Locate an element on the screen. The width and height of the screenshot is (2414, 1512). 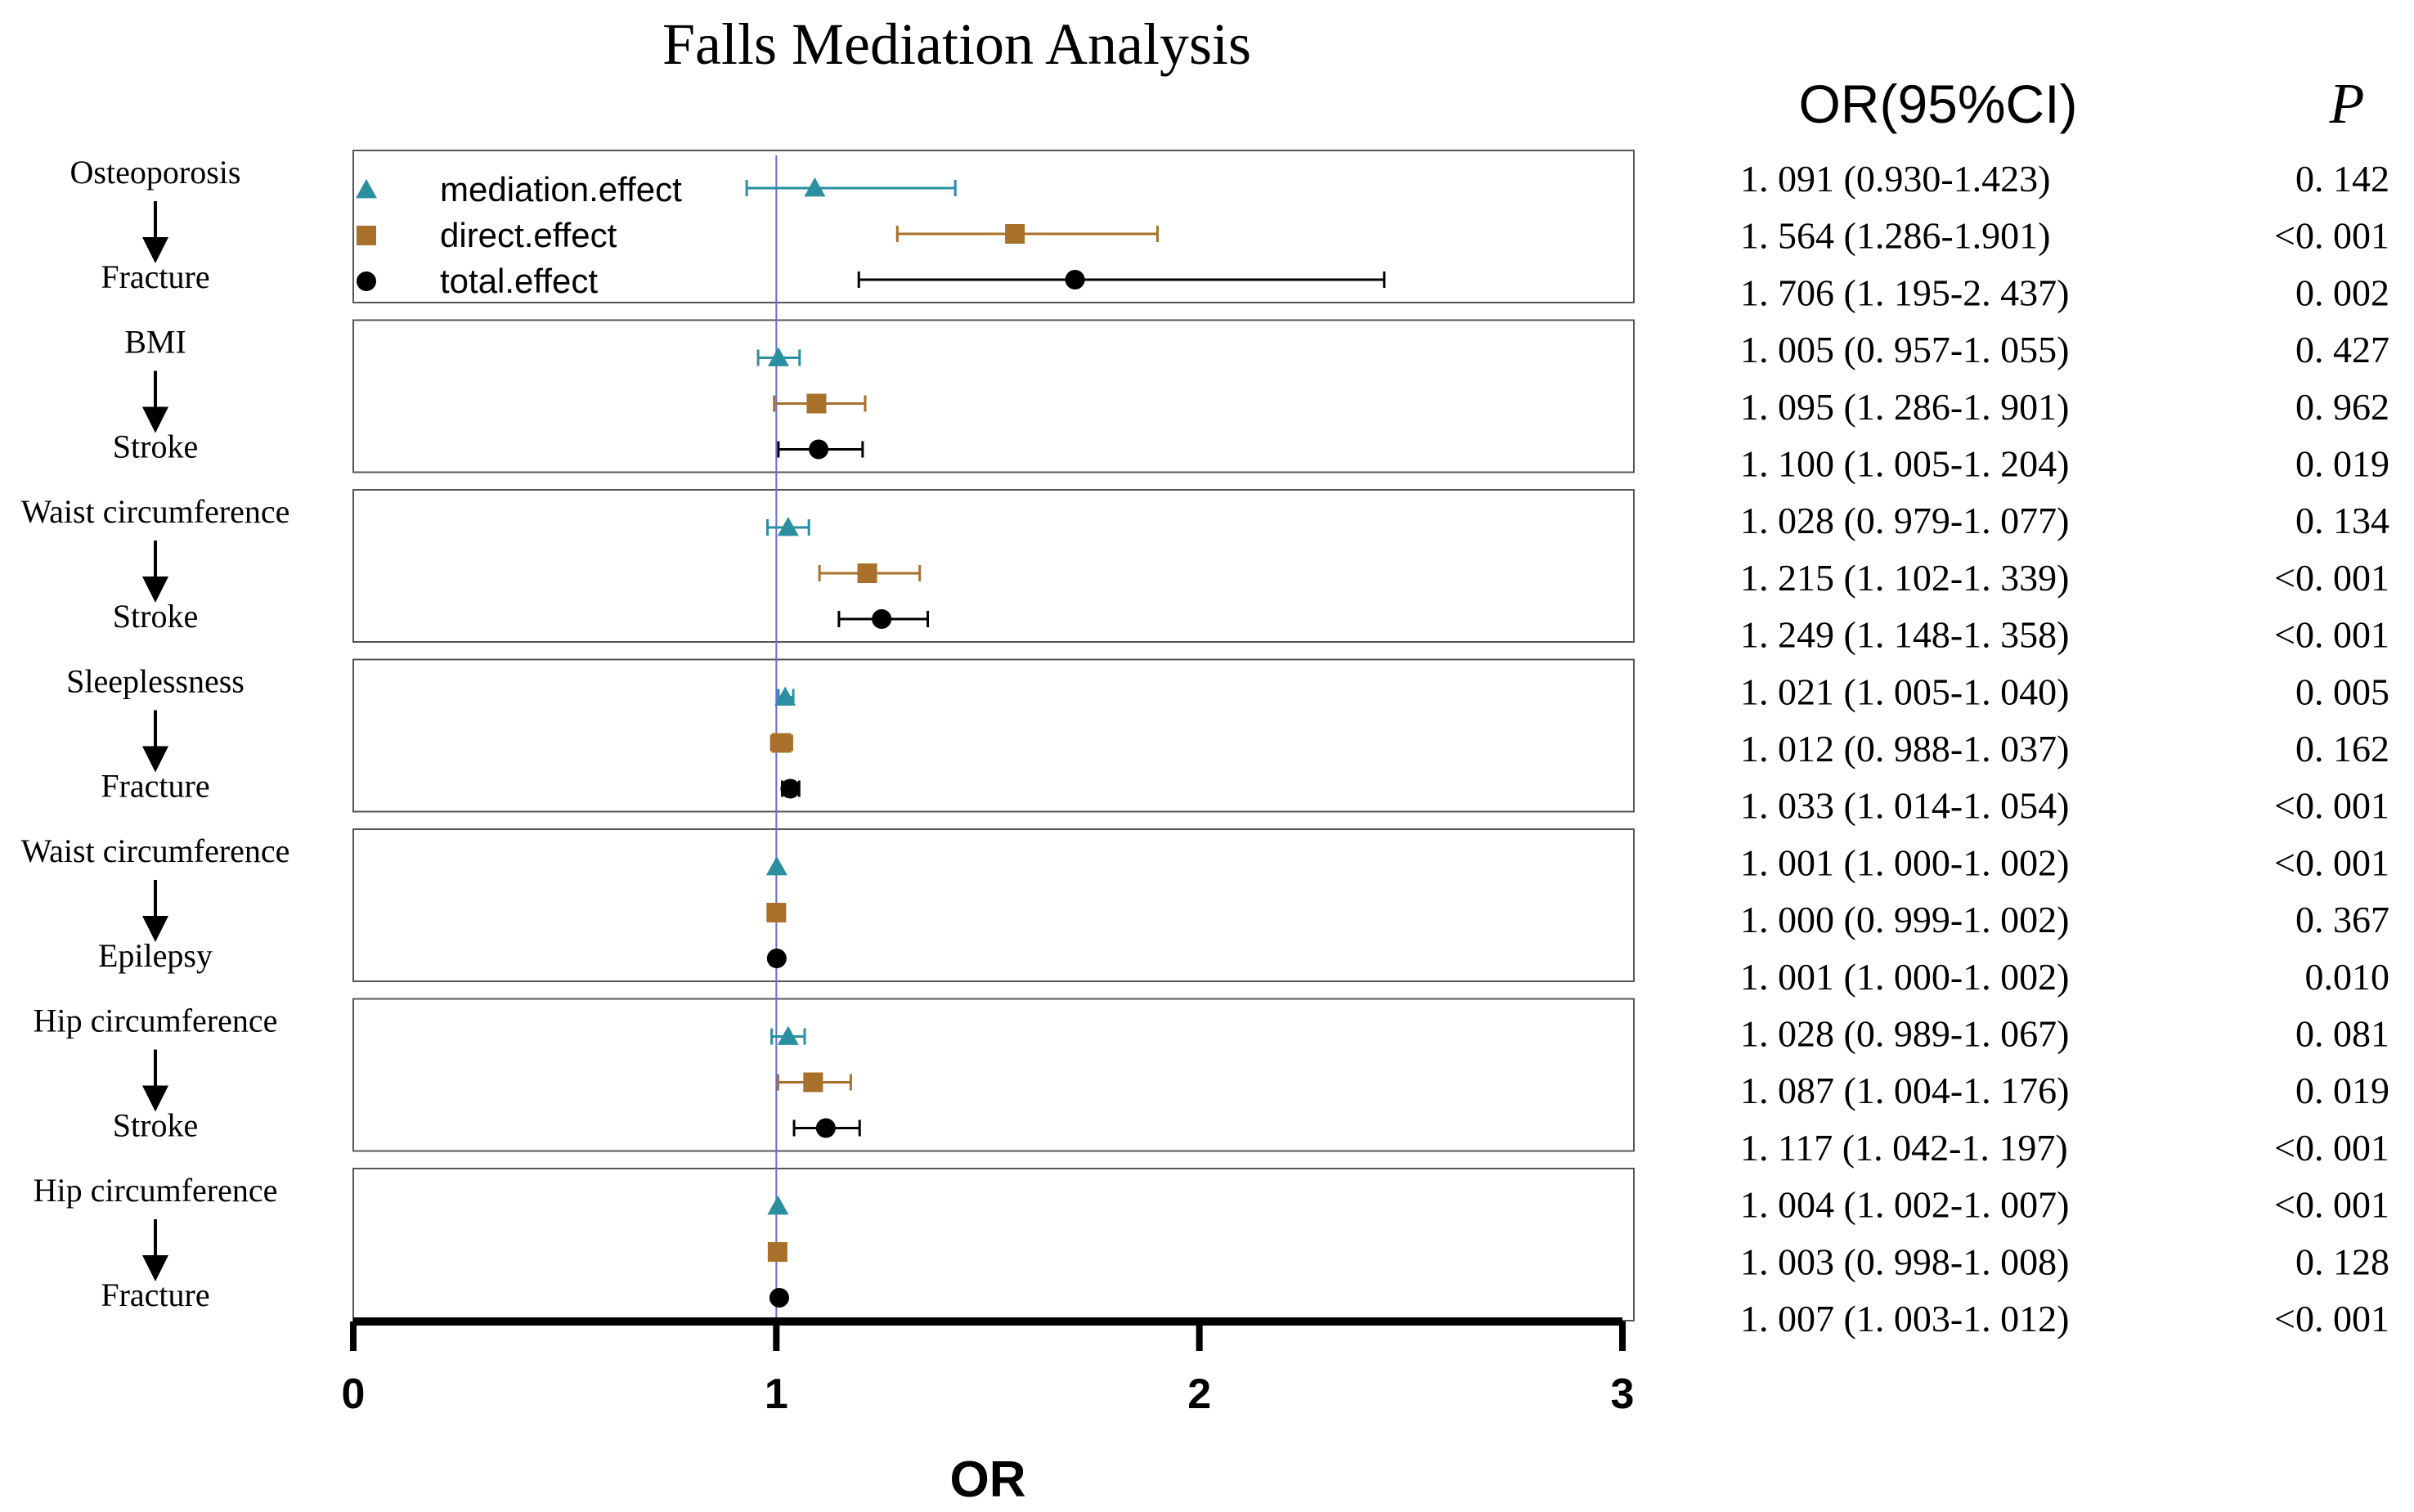
or-ci-value: 1. 564 (1.286-1.901) is located at coordinates (1895, 236).